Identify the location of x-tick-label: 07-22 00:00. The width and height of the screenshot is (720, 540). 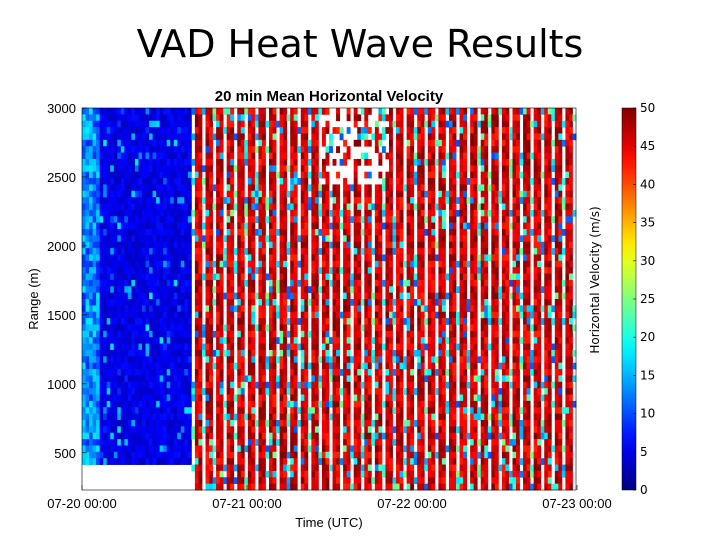
(411, 503).